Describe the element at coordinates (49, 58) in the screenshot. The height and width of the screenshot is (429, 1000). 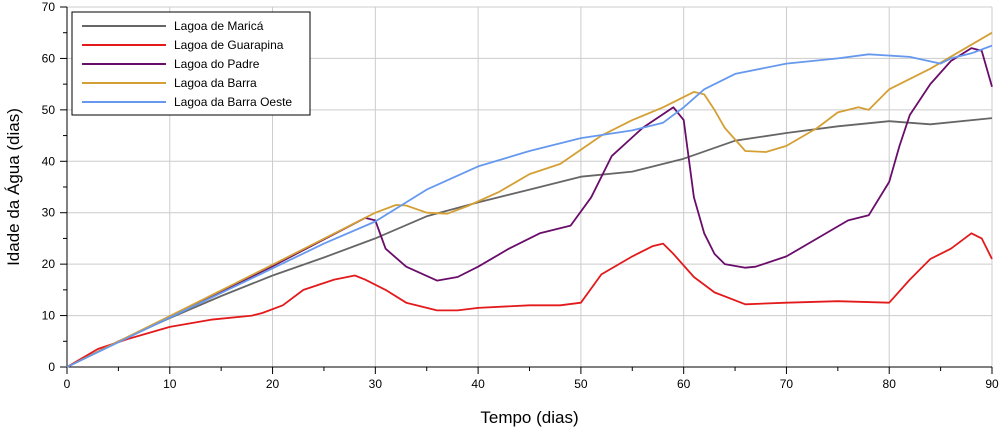
I see `y-tick-label: 60` at that location.